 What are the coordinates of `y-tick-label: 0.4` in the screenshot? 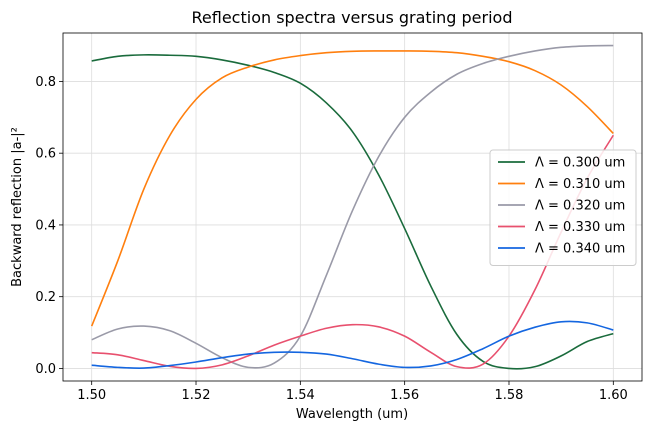 It's located at (45, 225).